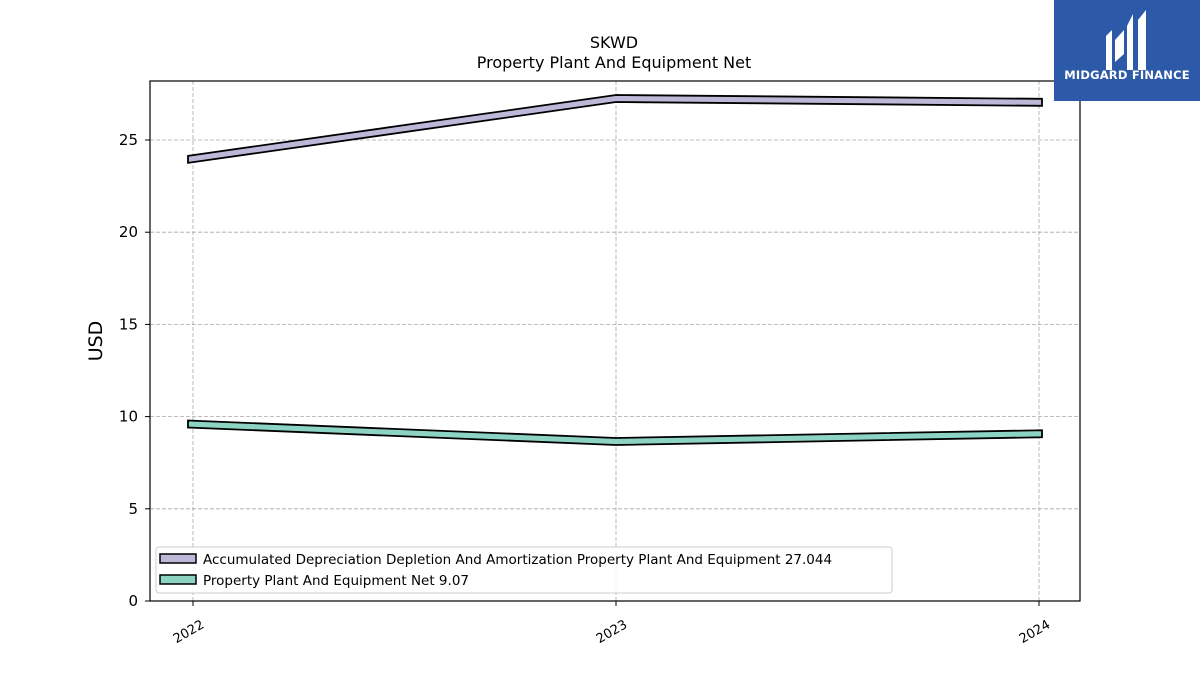  What do you see at coordinates (1127, 75) in the screenshot?
I see `brand-name: MIDGARD FINANCE` at bounding box center [1127, 75].